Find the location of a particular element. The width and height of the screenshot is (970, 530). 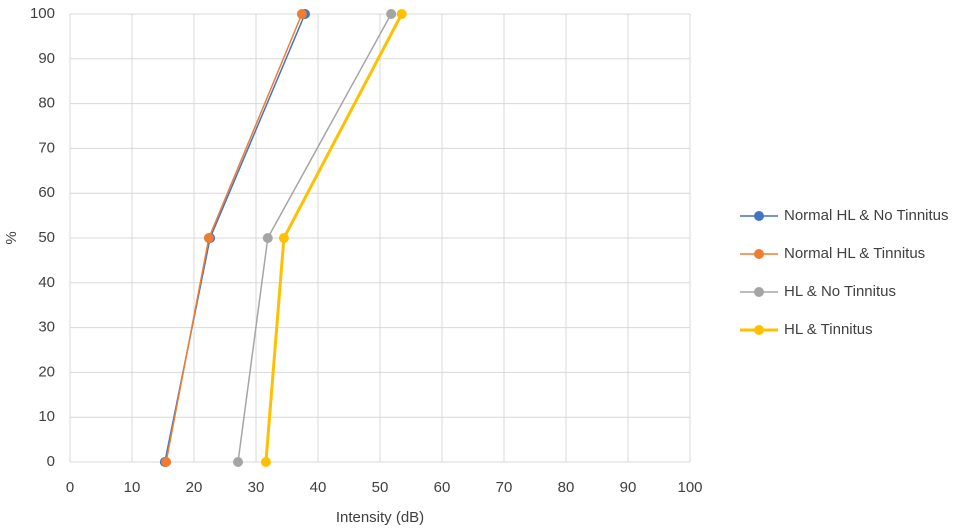

y-tick-label: 70 is located at coordinates (46, 147).